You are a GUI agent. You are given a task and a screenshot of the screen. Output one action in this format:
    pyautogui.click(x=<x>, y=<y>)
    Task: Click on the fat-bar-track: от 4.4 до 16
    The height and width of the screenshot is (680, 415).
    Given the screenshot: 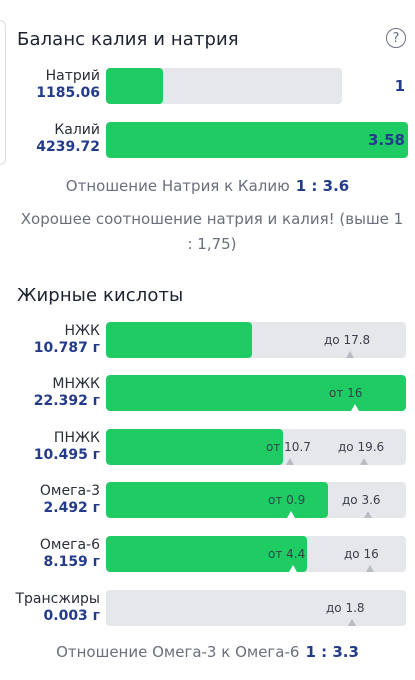 What is the action you would take?
    pyautogui.click(x=256, y=554)
    